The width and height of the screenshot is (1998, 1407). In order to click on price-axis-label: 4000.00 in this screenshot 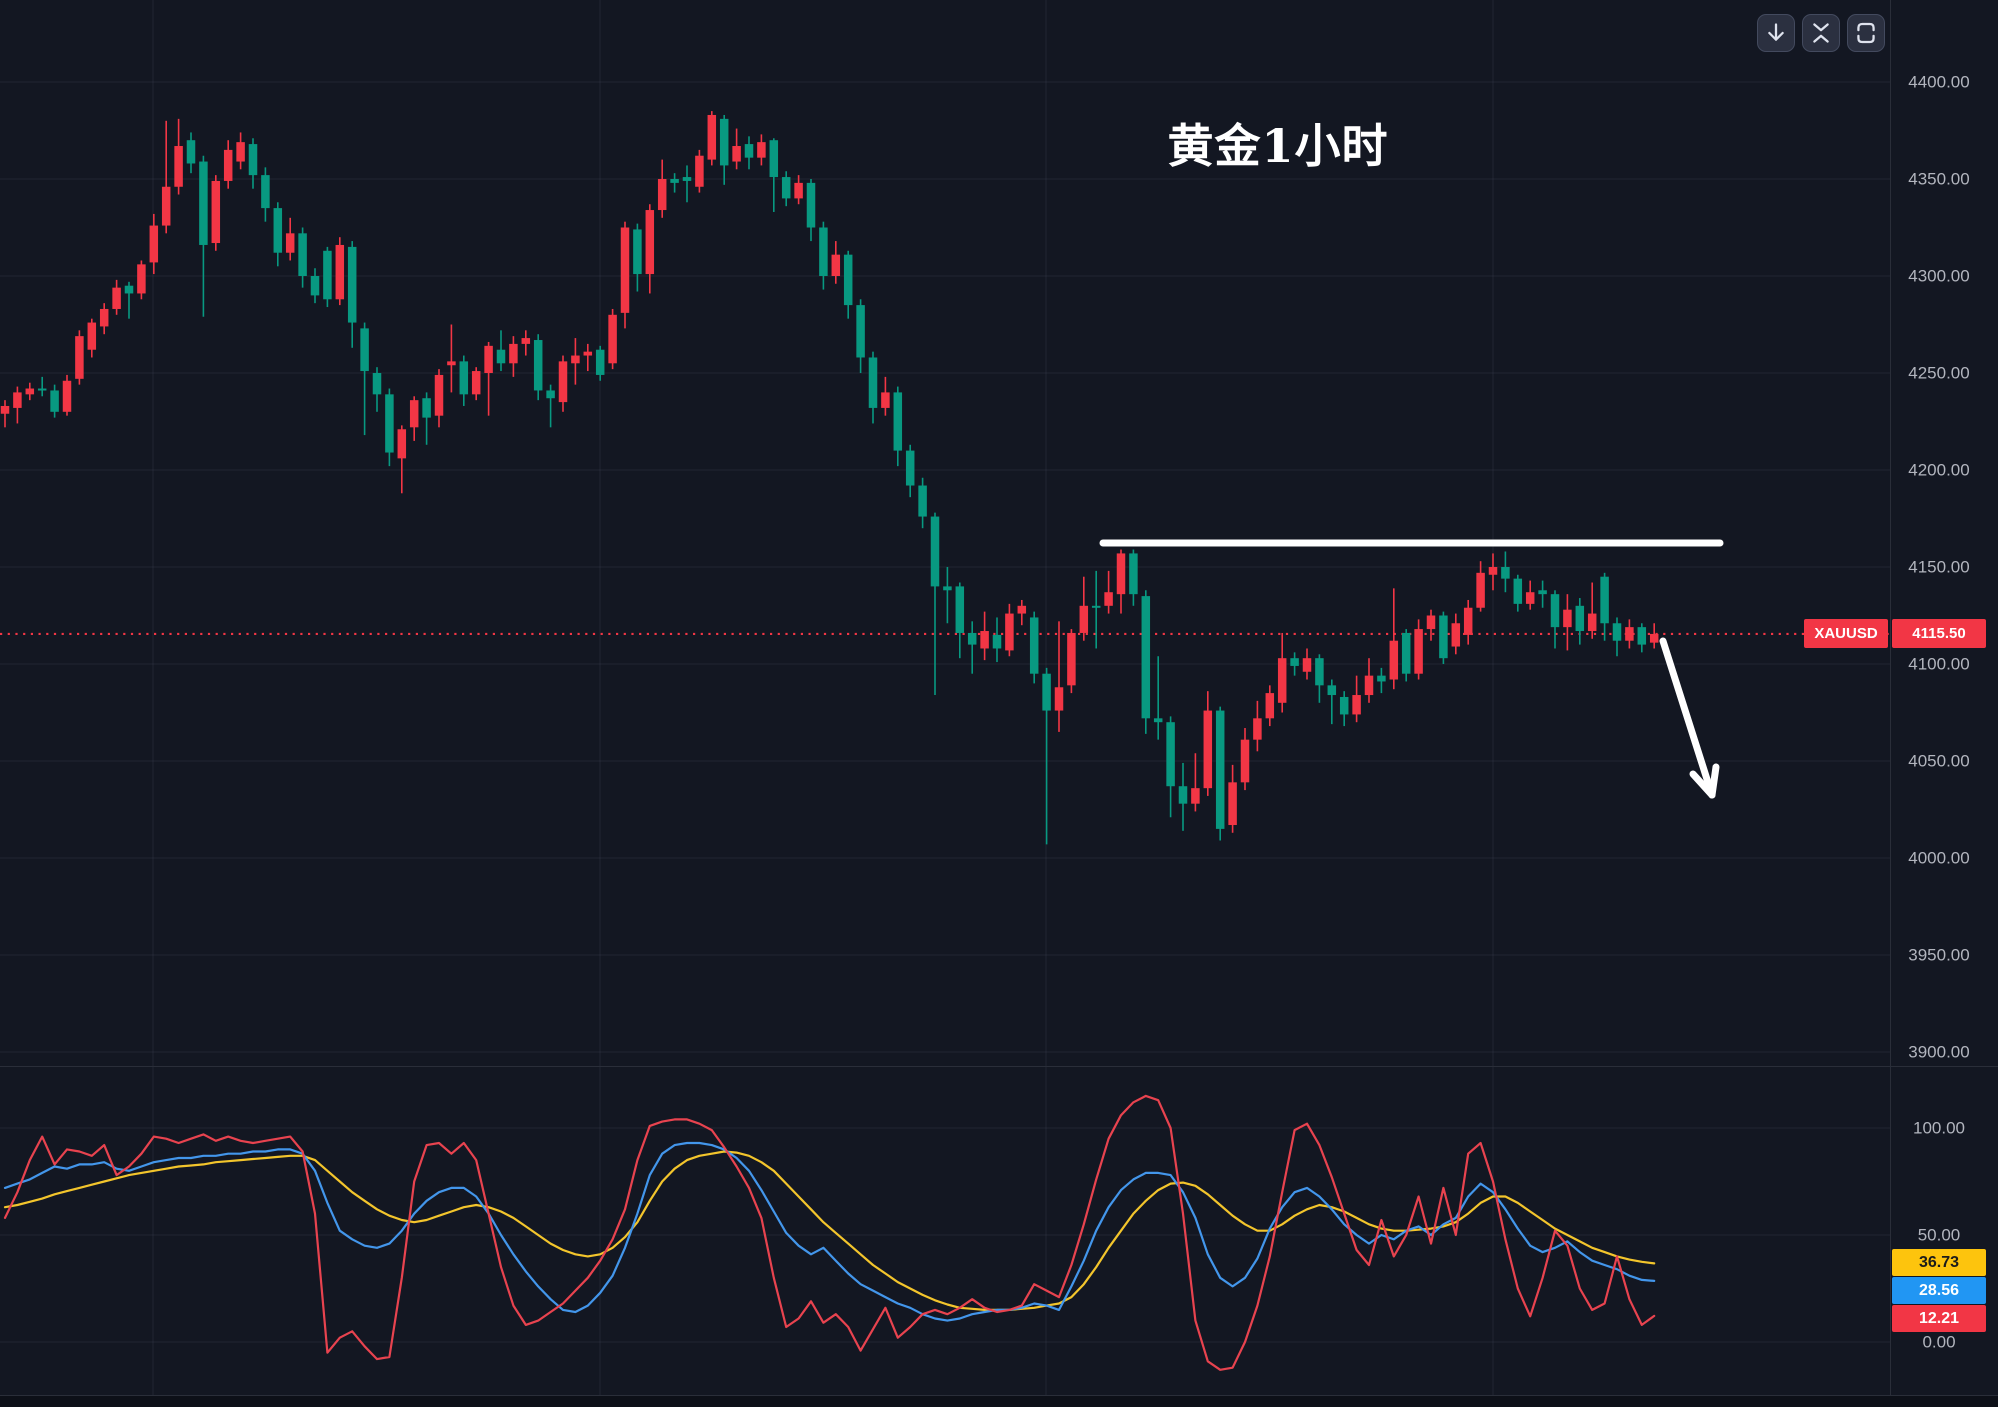, I will do `click(1938, 858)`.